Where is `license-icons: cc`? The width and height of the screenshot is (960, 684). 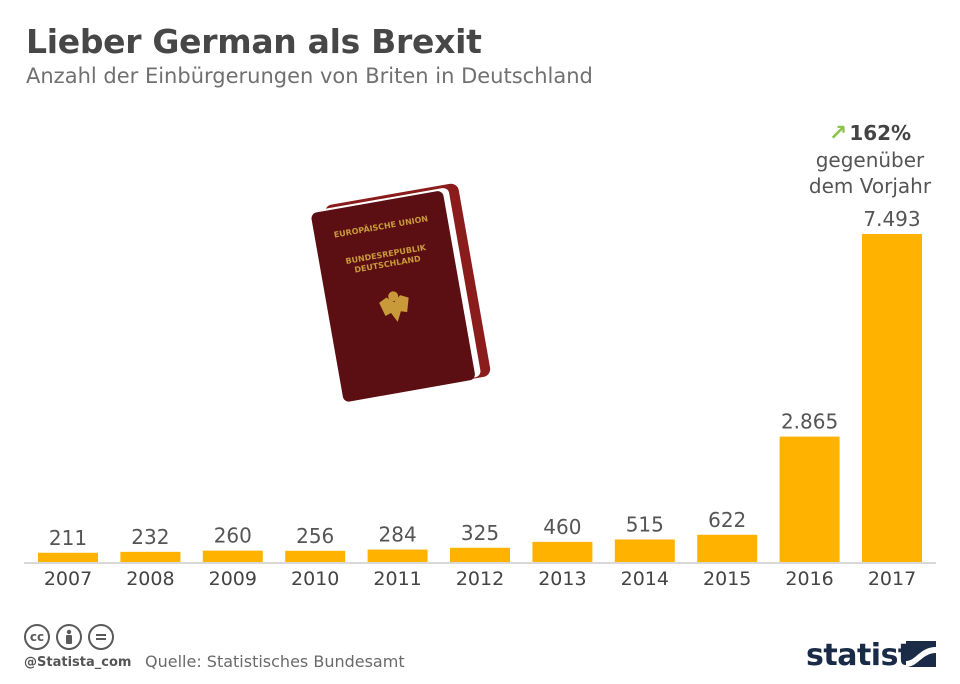 license-icons: cc is located at coordinates (69, 637).